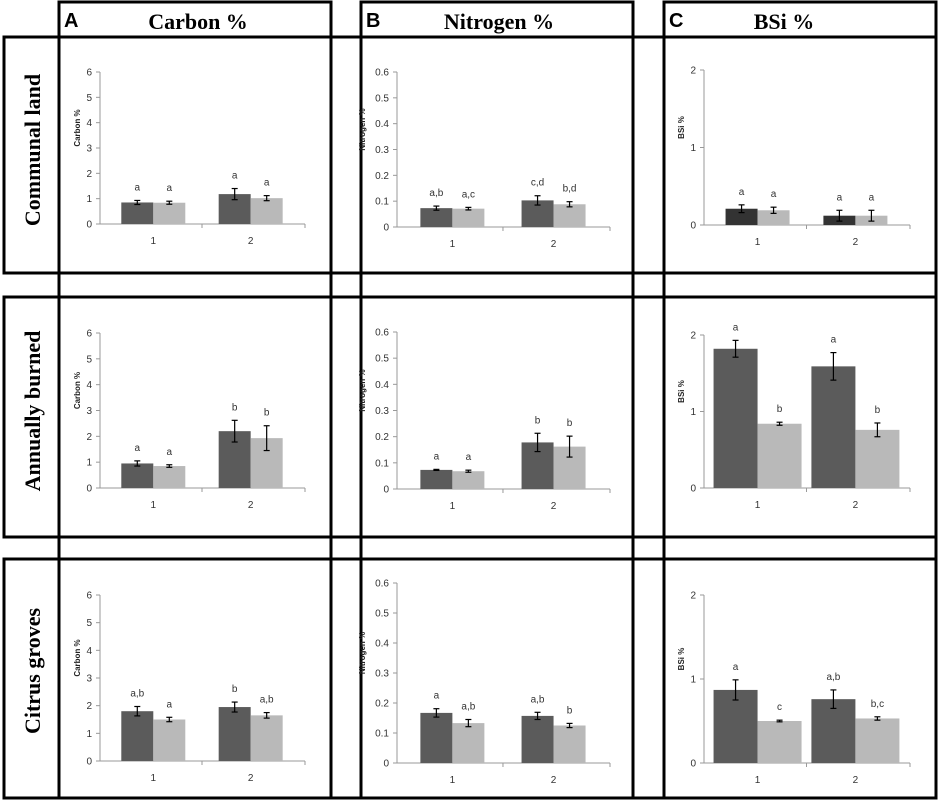 The width and height of the screenshot is (941, 802). Describe the element at coordinates (794, 688) in the screenshot. I see `chart-bsi-citrus: 0 1 2 BSi % 1 2 a a,b c b,c` at that location.